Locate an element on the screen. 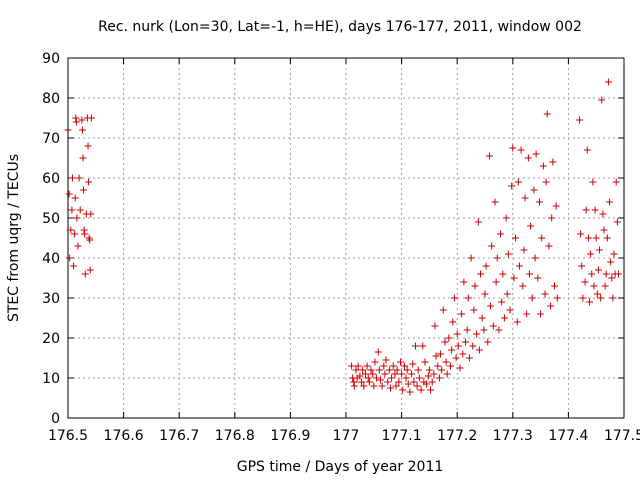  y-tick-label: 60 is located at coordinates (51, 179).